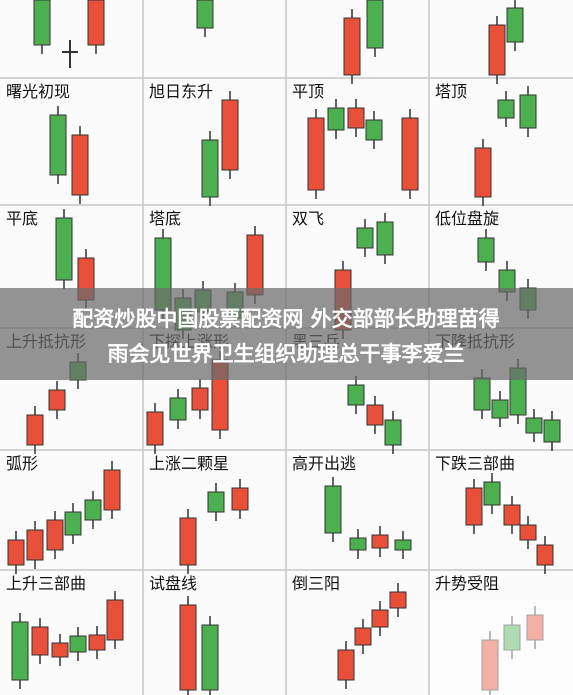 This screenshot has width=573, height=695. What do you see at coordinates (181, 91) in the screenshot?
I see `pattern-label: 旭日东升` at bounding box center [181, 91].